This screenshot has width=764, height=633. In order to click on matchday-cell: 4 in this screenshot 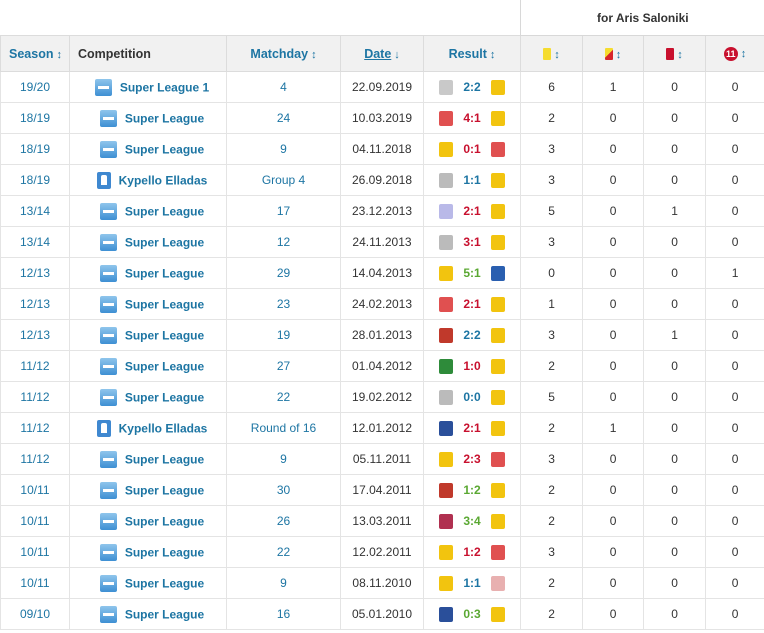, I will do `click(283, 87)`.